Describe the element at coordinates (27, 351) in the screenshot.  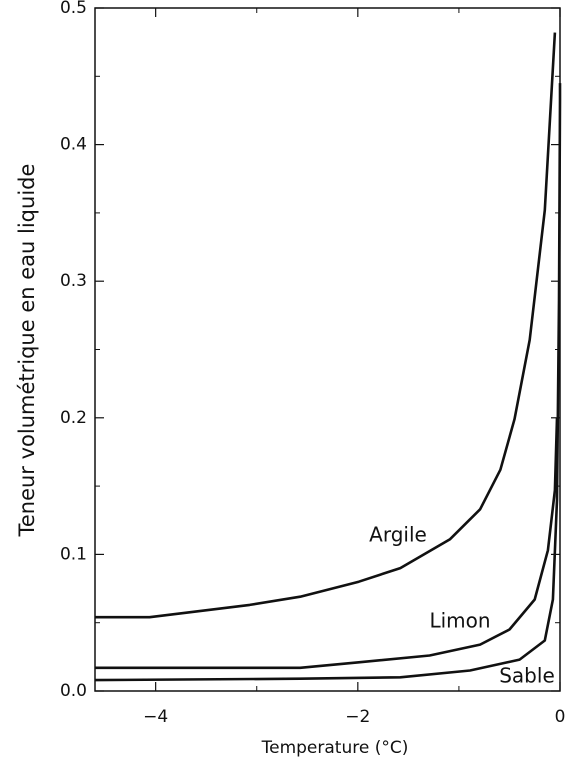
I see `y-axis-label: Teneur volumétrique en eau liquide` at that location.